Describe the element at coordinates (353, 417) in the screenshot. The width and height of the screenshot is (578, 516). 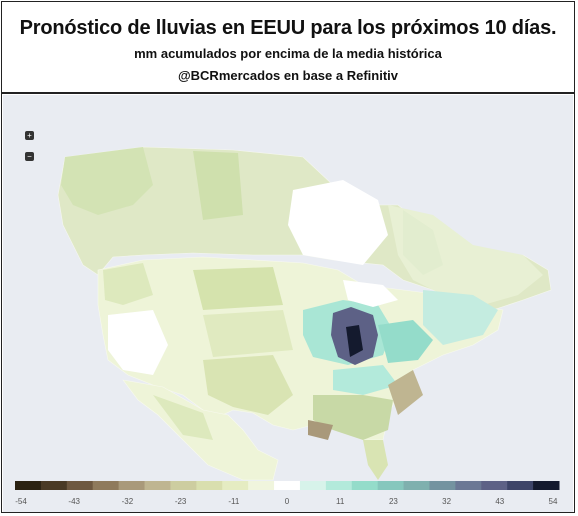
I see `usa-southeast` at that location.